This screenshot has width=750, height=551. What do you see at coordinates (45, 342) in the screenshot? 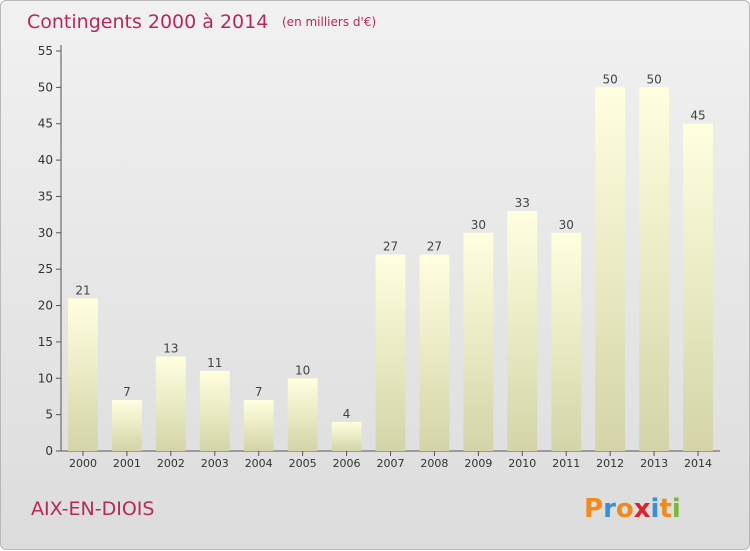
I see `y-tick-label: 15` at bounding box center [45, 342].